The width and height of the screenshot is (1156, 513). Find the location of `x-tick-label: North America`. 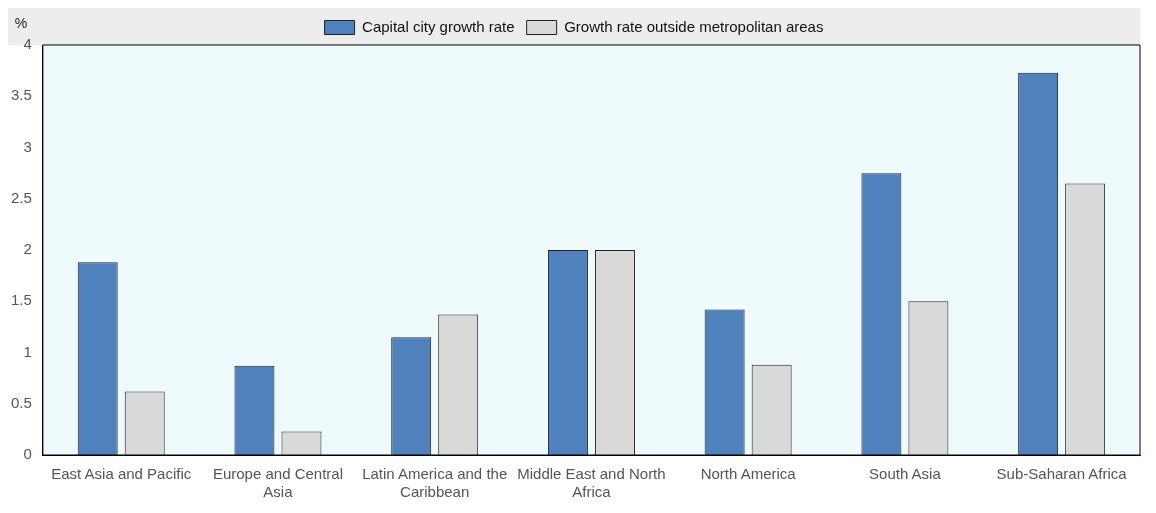

x-tick-label: North America is located at coordinates (748, 474).